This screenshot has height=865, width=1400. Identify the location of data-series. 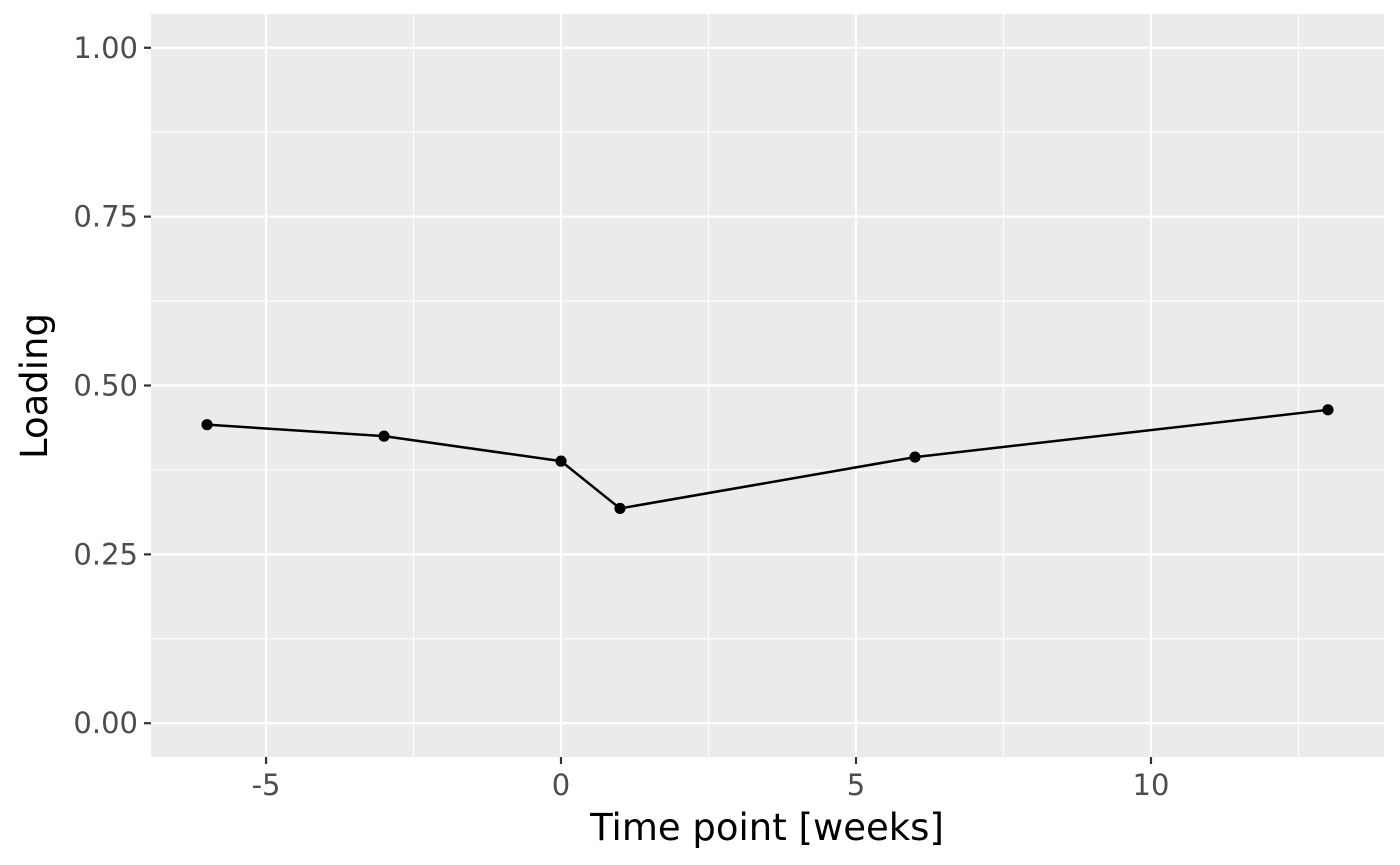
(767, 459).